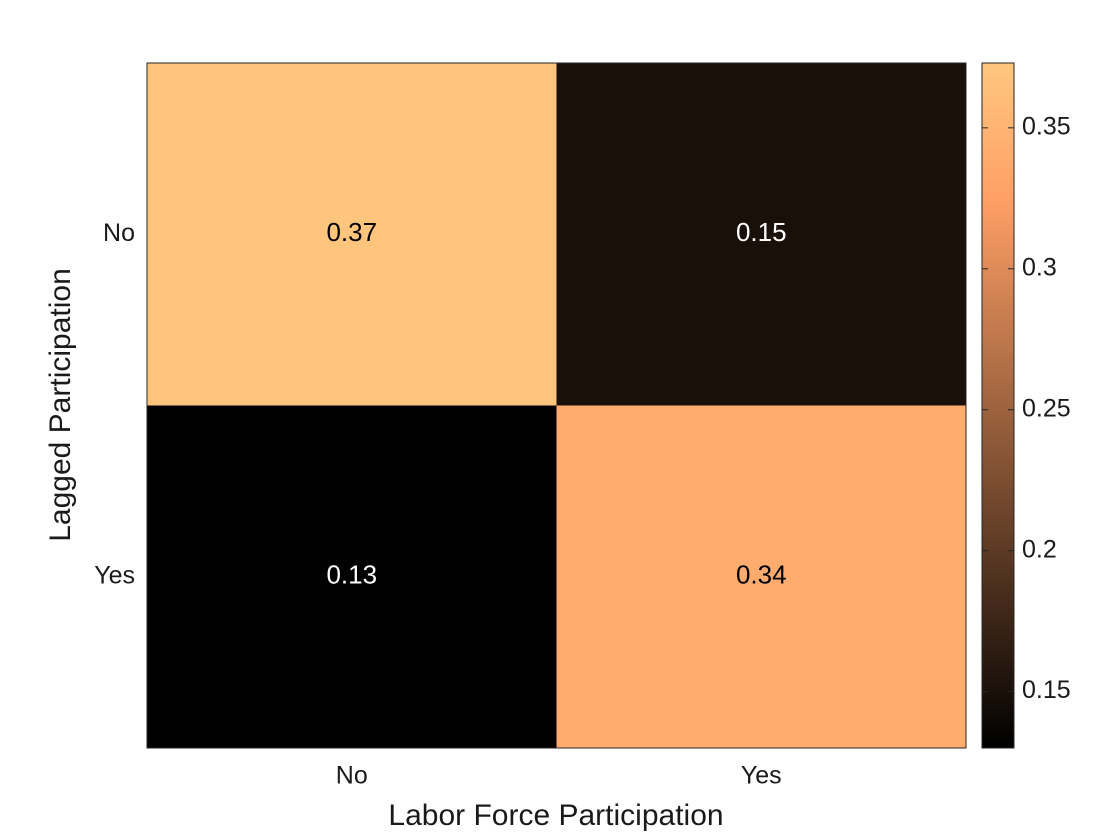 This screenshot has width=1120, height=840. Describe the element at coordinates (1039, 267) in the screenshot. I see `colorbar-tick-label: 0.3` at that location.